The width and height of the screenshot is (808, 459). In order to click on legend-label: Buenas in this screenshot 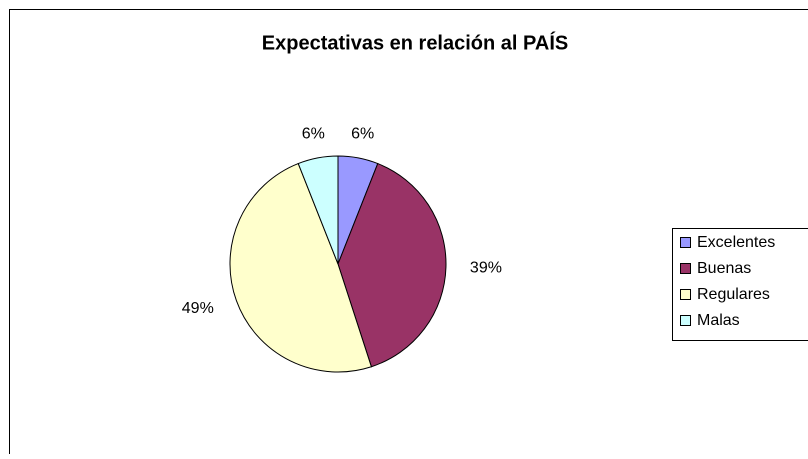, I will do `click(724, 268)`.